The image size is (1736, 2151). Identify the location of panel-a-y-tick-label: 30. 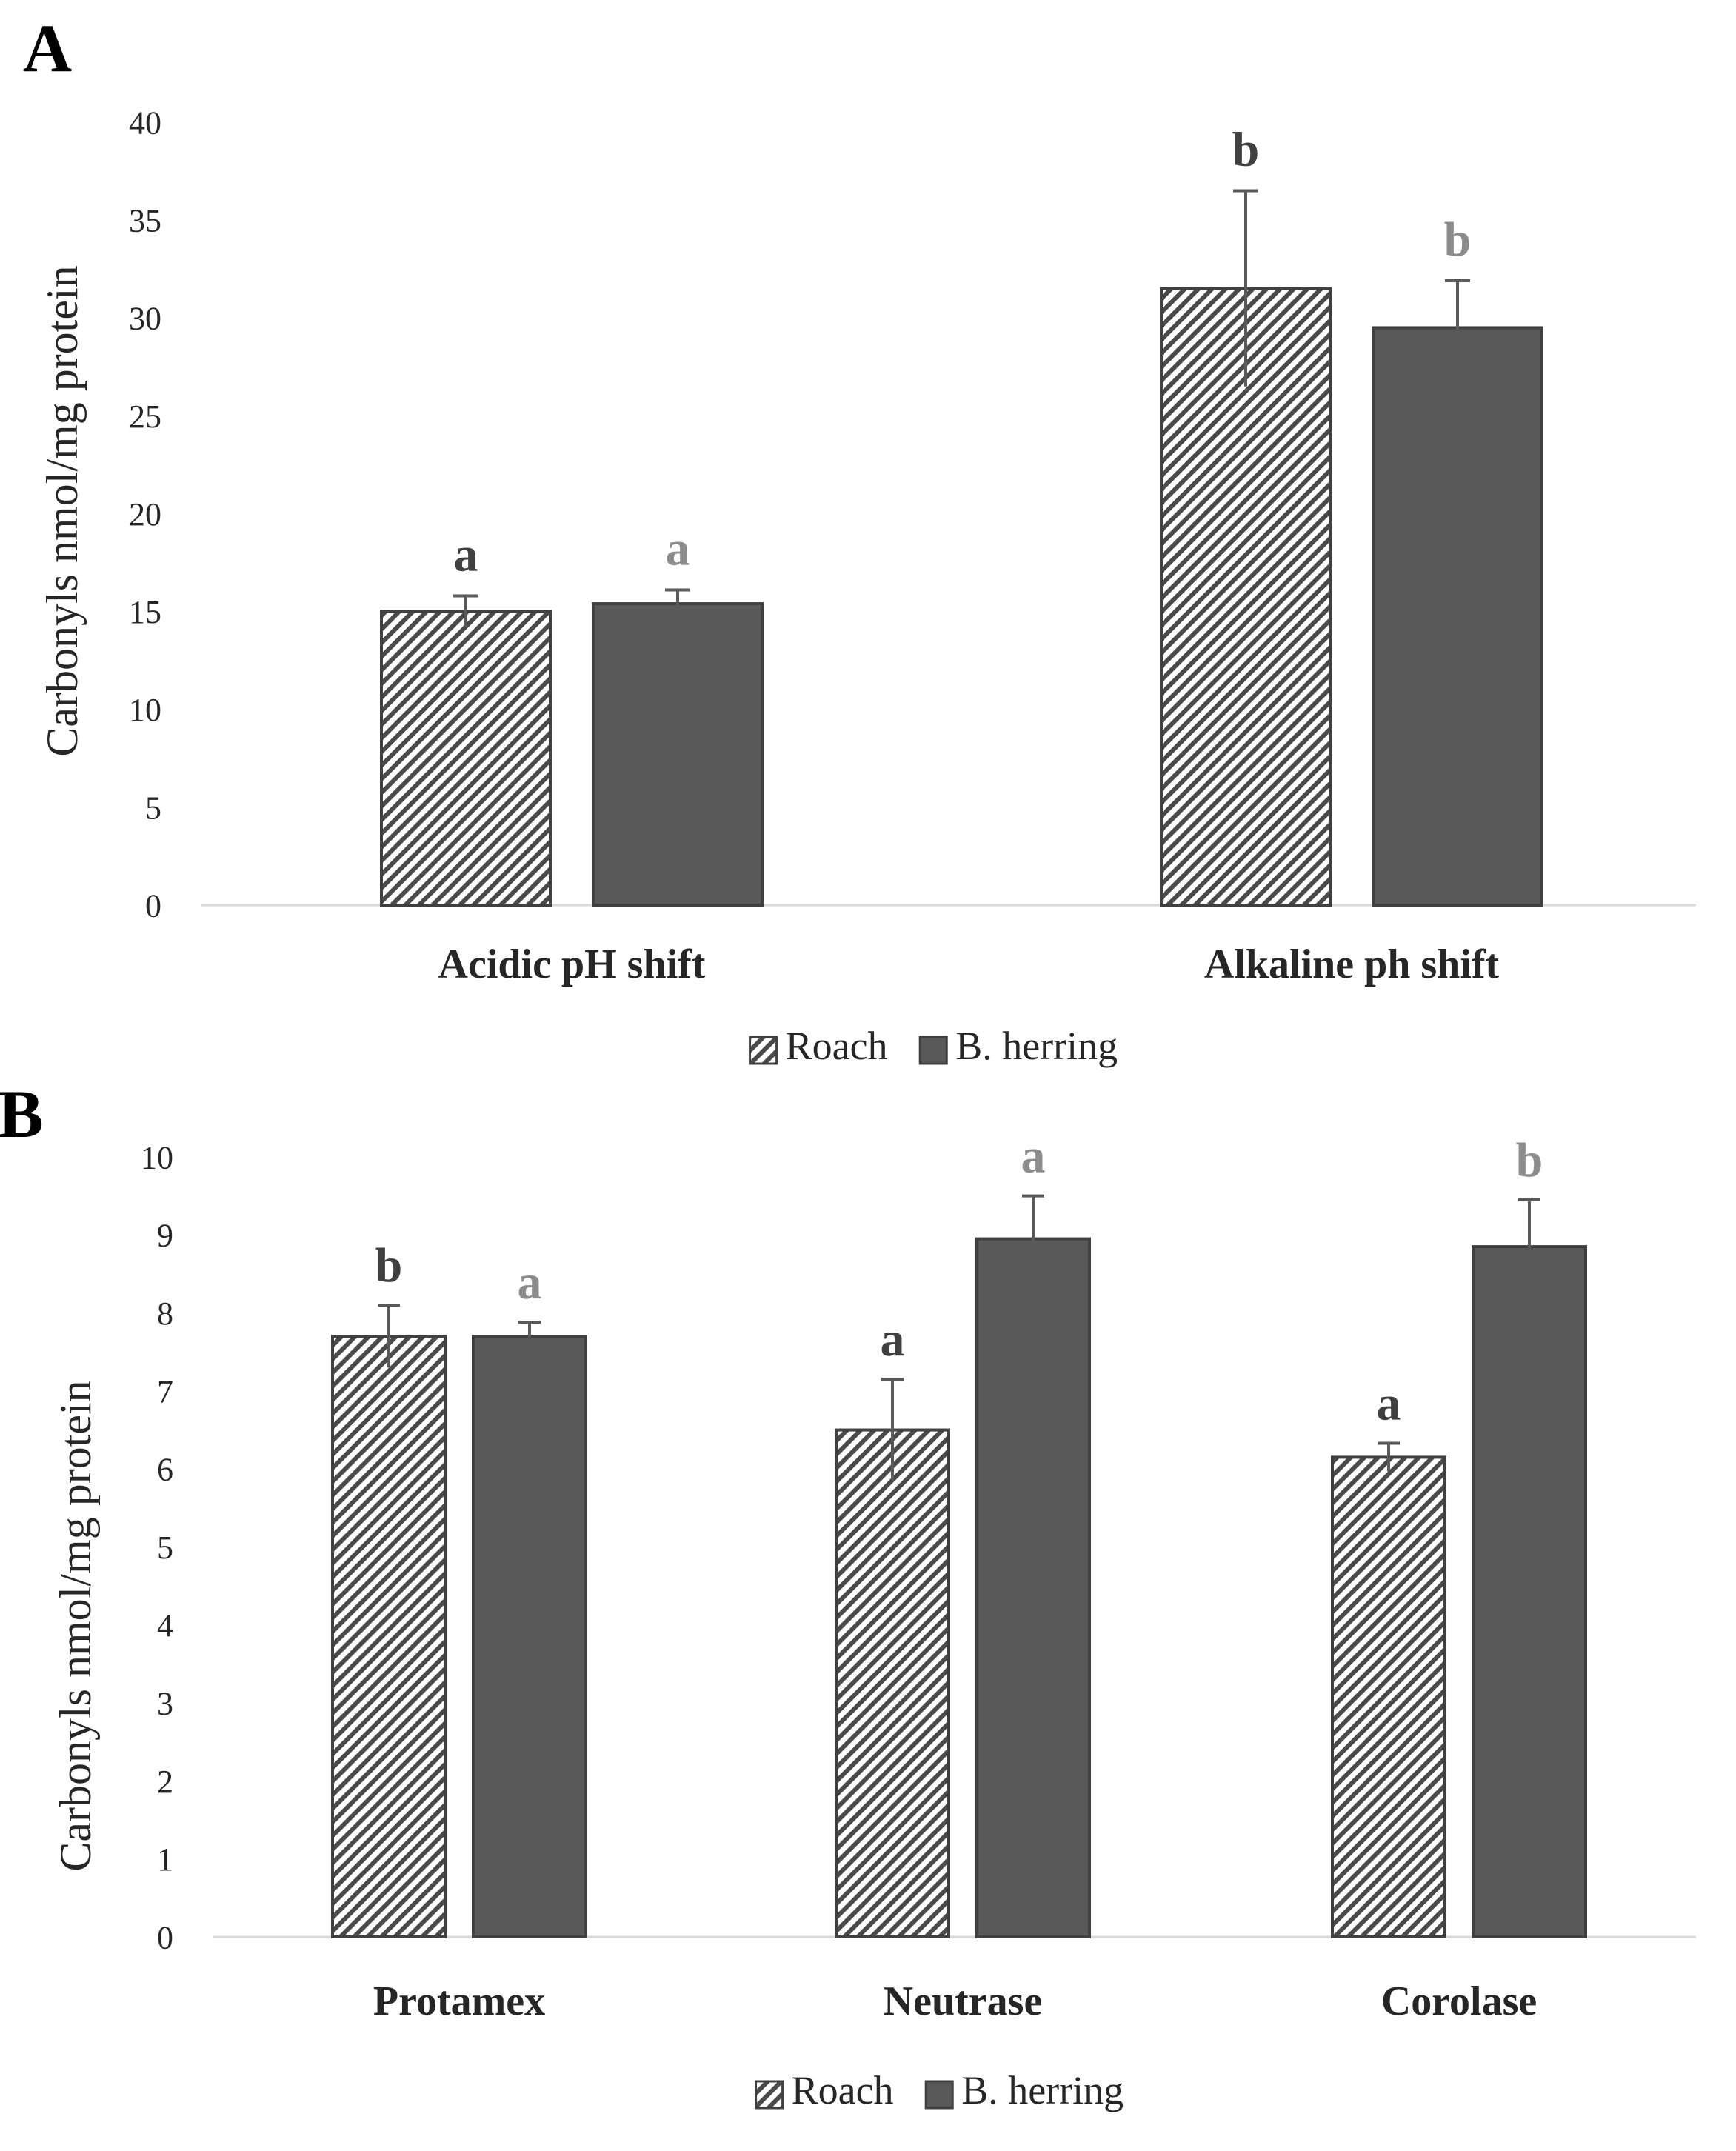
(145, 319).